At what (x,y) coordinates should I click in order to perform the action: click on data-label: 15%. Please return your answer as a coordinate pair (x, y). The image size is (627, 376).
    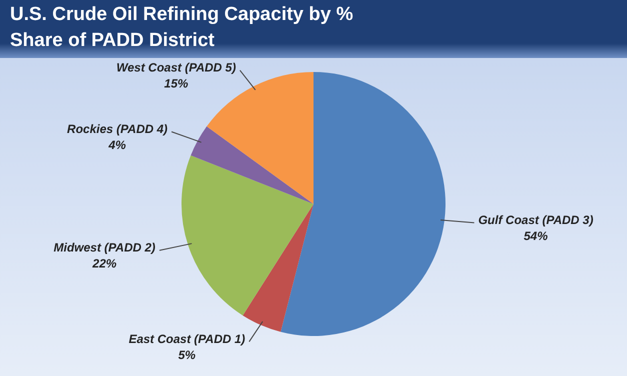
    Looking at the image, I should click on (176, 83).